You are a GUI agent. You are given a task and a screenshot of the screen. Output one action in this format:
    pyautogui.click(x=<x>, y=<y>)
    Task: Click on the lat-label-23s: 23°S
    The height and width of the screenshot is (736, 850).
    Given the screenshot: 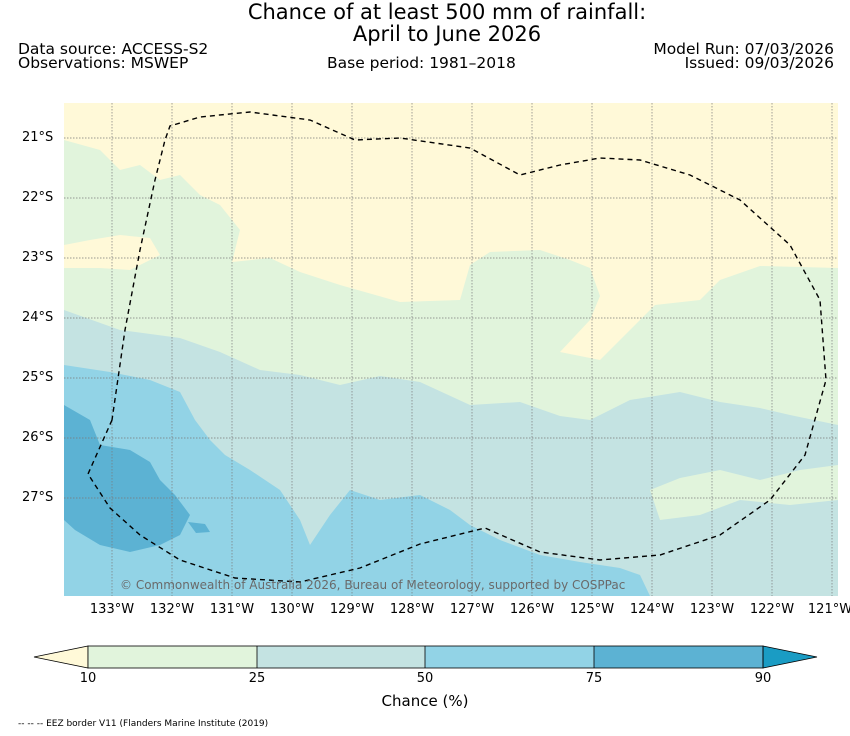 What is the action you would take?
    pyautogui.click(x=38, y=257)
    